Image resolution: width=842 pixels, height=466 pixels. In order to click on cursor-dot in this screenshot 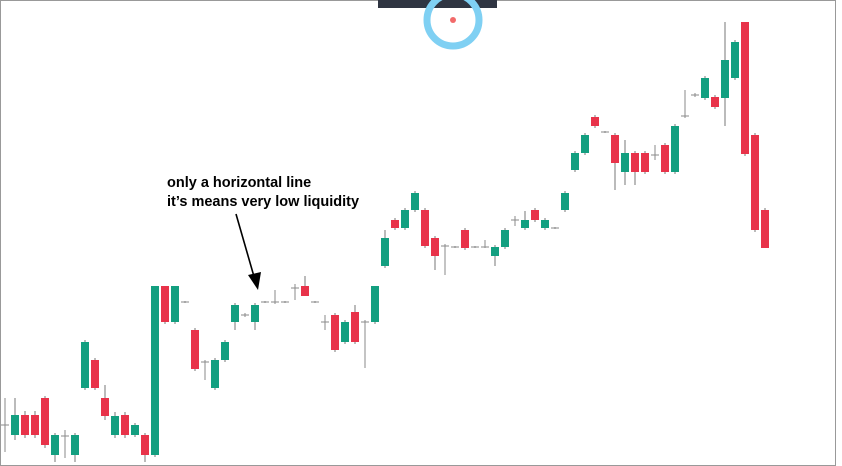, I will do `click(453, 20)`.